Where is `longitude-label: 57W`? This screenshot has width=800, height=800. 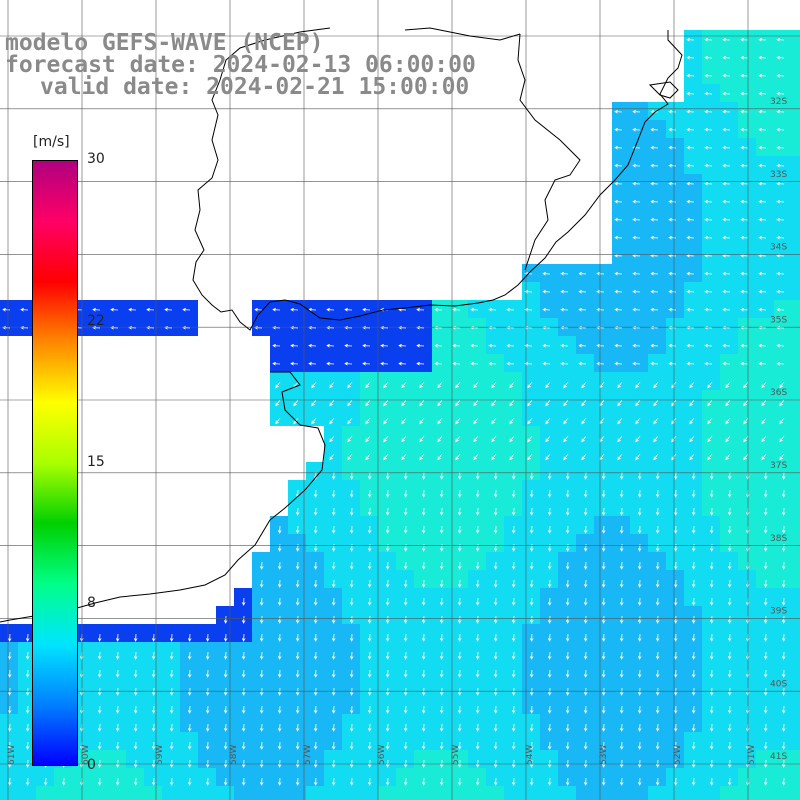 longitude-label: 57W is located at coordinates (308, 755).